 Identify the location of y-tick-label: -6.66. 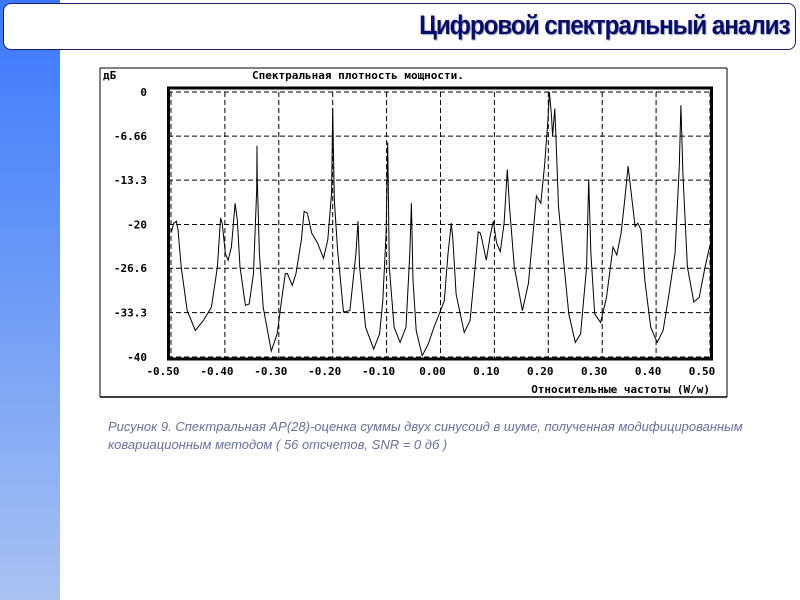
(130, 136).